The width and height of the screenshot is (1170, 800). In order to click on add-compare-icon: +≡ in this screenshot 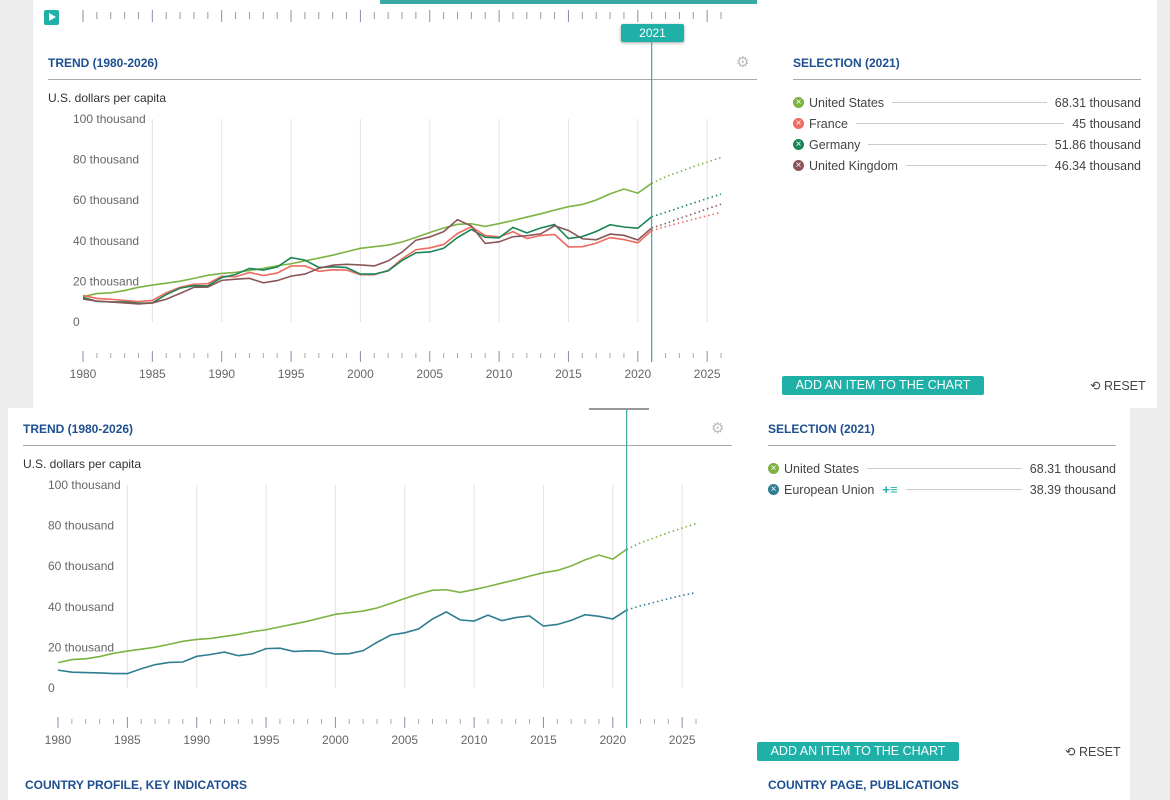, I will do `click(890, 489)`.